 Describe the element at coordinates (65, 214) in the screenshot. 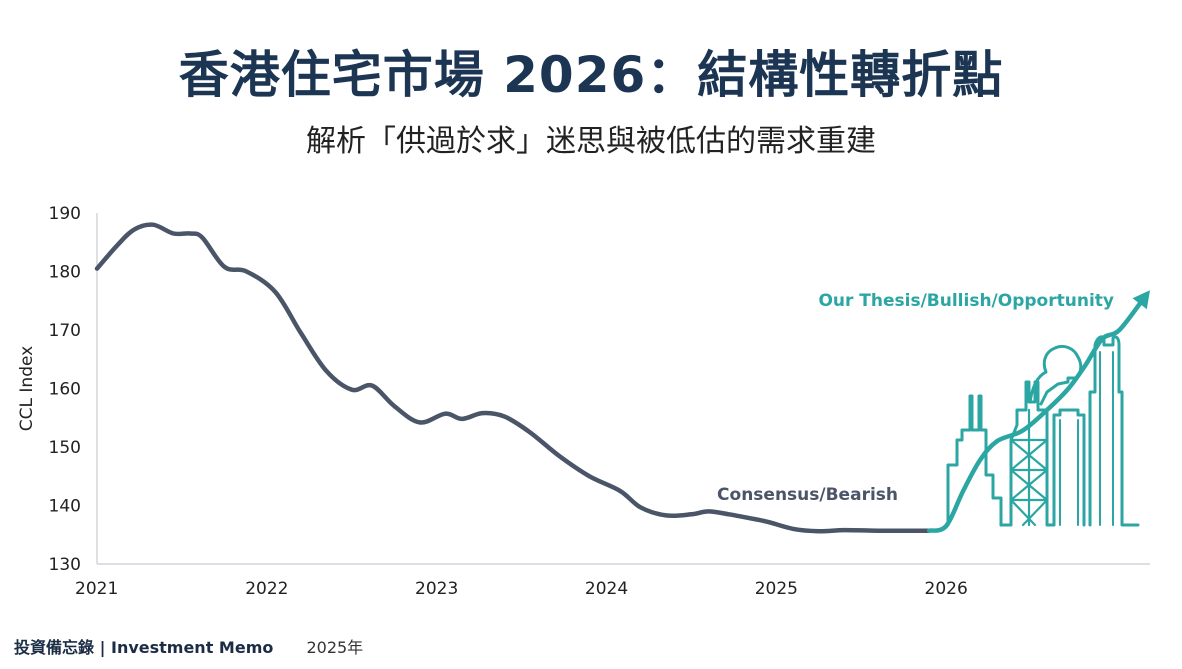

I see `y-tick-label: 190` at that location.